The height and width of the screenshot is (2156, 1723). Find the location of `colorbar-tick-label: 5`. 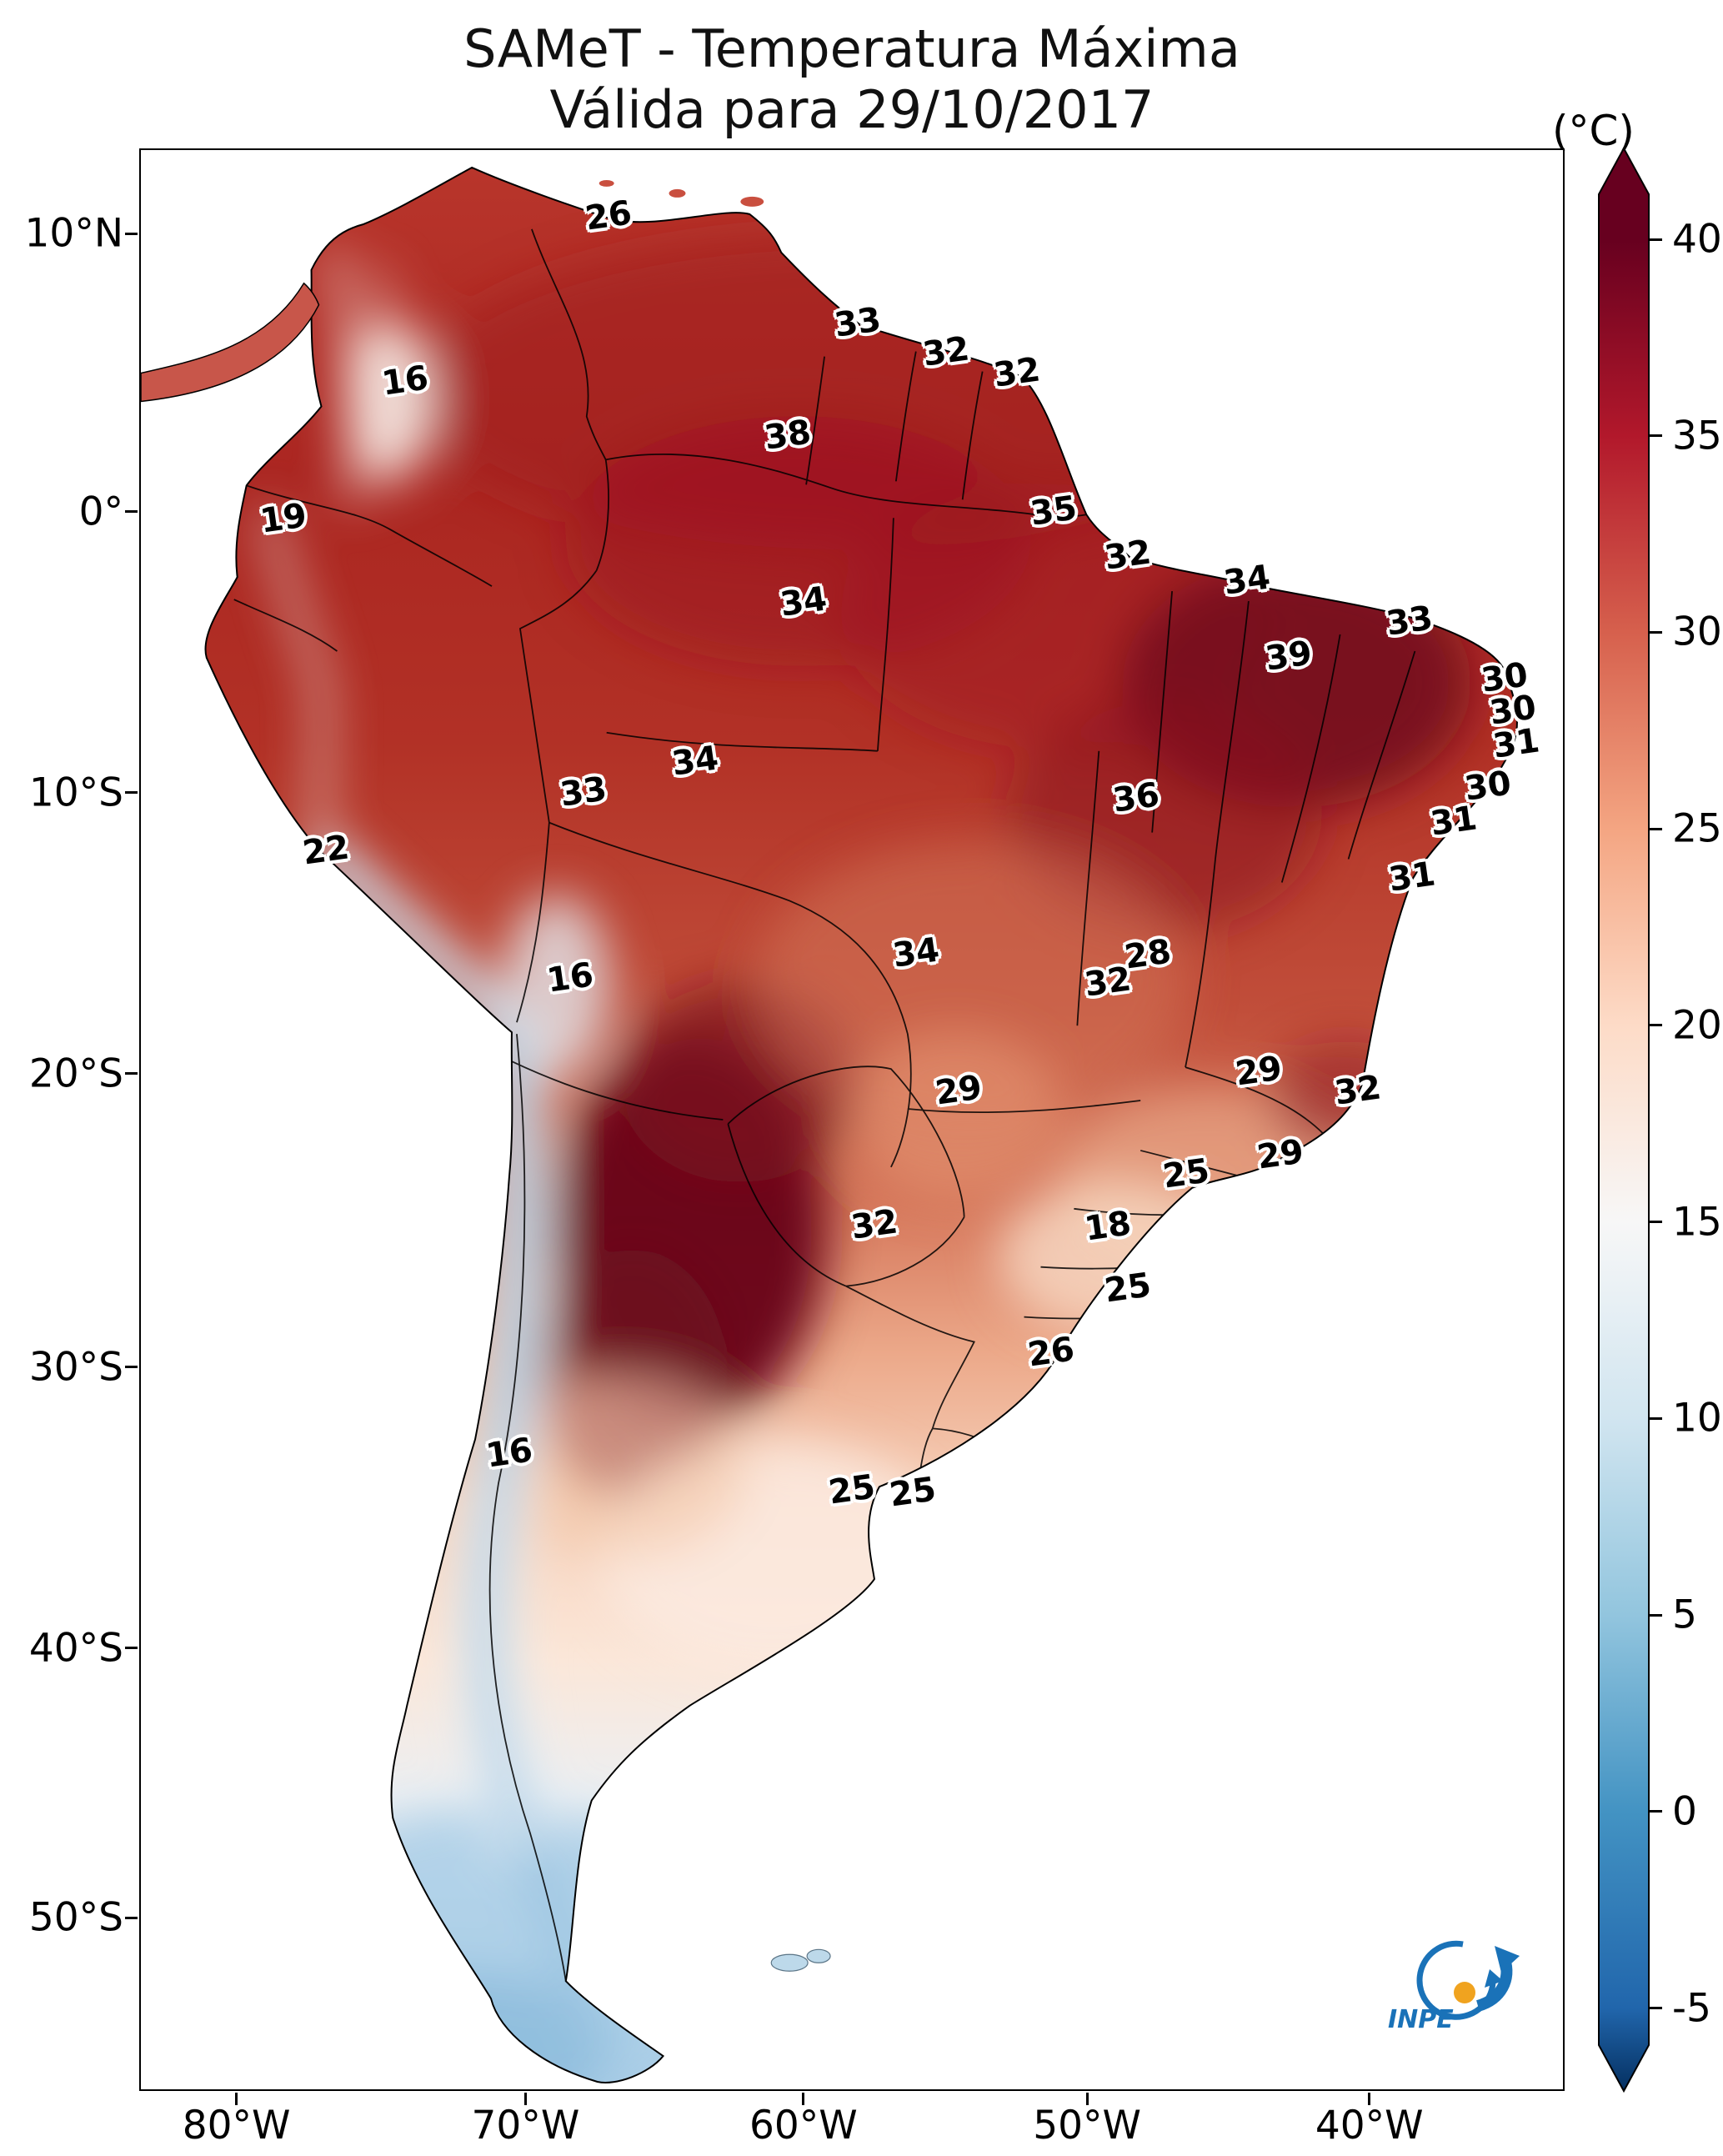

colorbar-tick-label: 5 is located at coordinates (1684, 1615).